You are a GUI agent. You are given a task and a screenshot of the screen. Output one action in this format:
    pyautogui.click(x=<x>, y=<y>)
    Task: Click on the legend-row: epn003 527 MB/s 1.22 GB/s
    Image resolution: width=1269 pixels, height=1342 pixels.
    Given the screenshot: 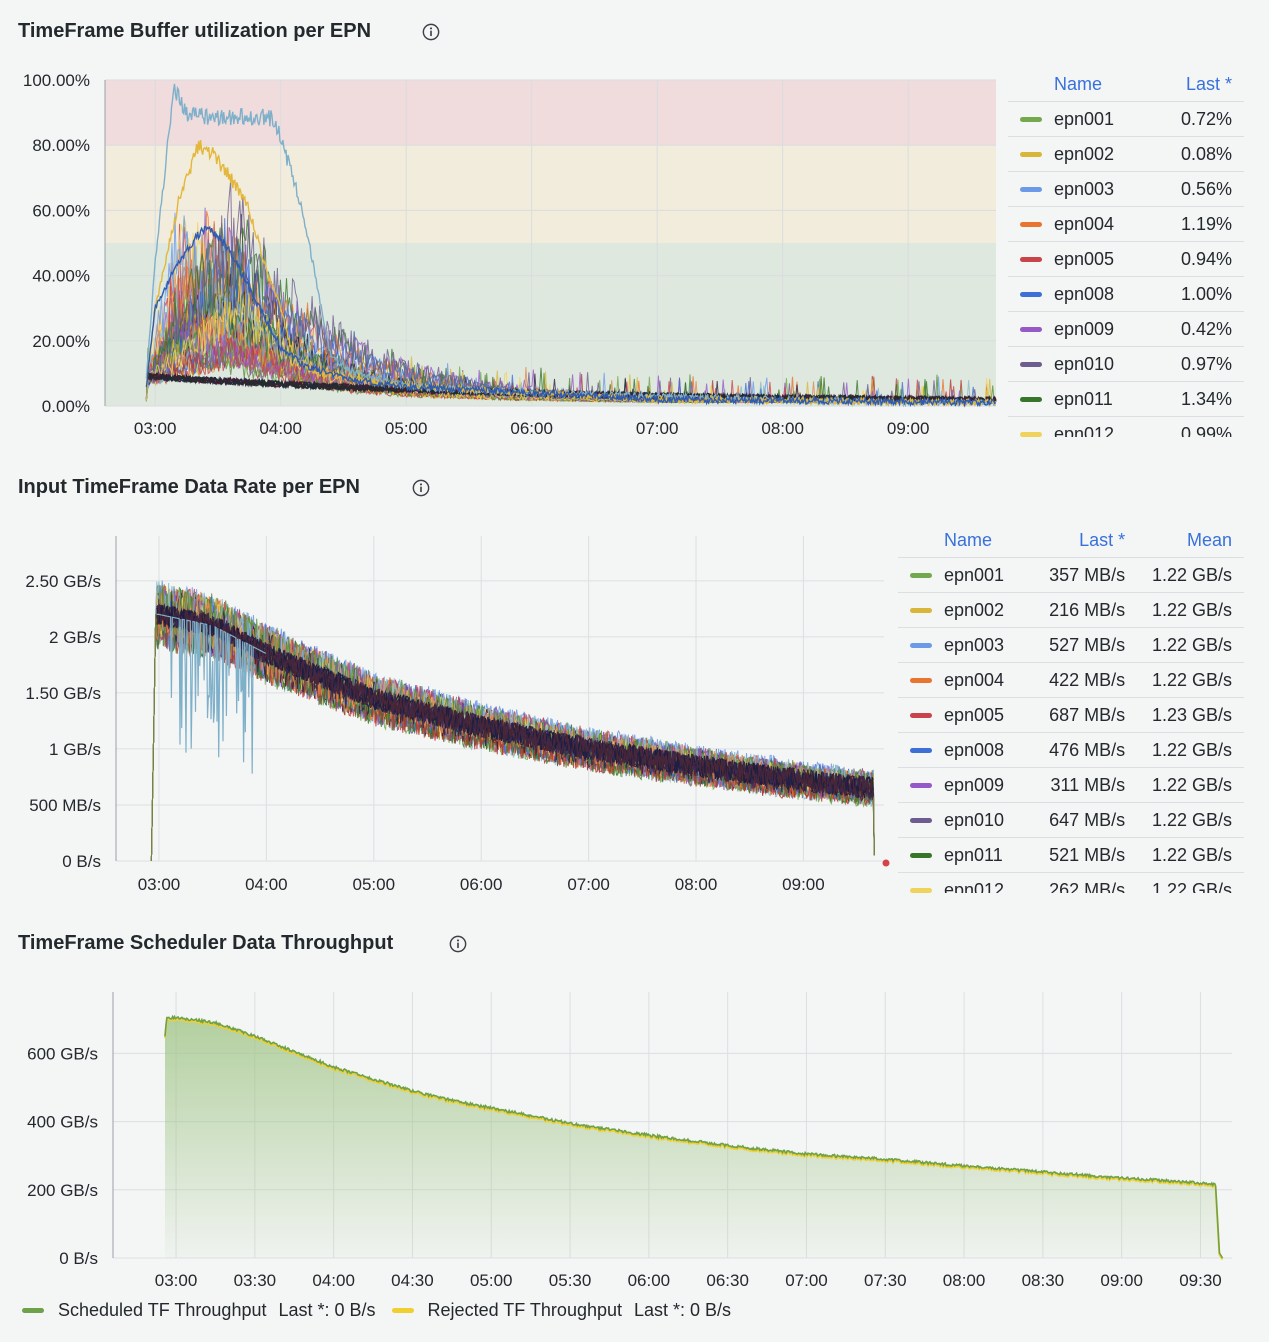 What is the action you would take?
    pyautogui.click(x=1071, y=645)
    